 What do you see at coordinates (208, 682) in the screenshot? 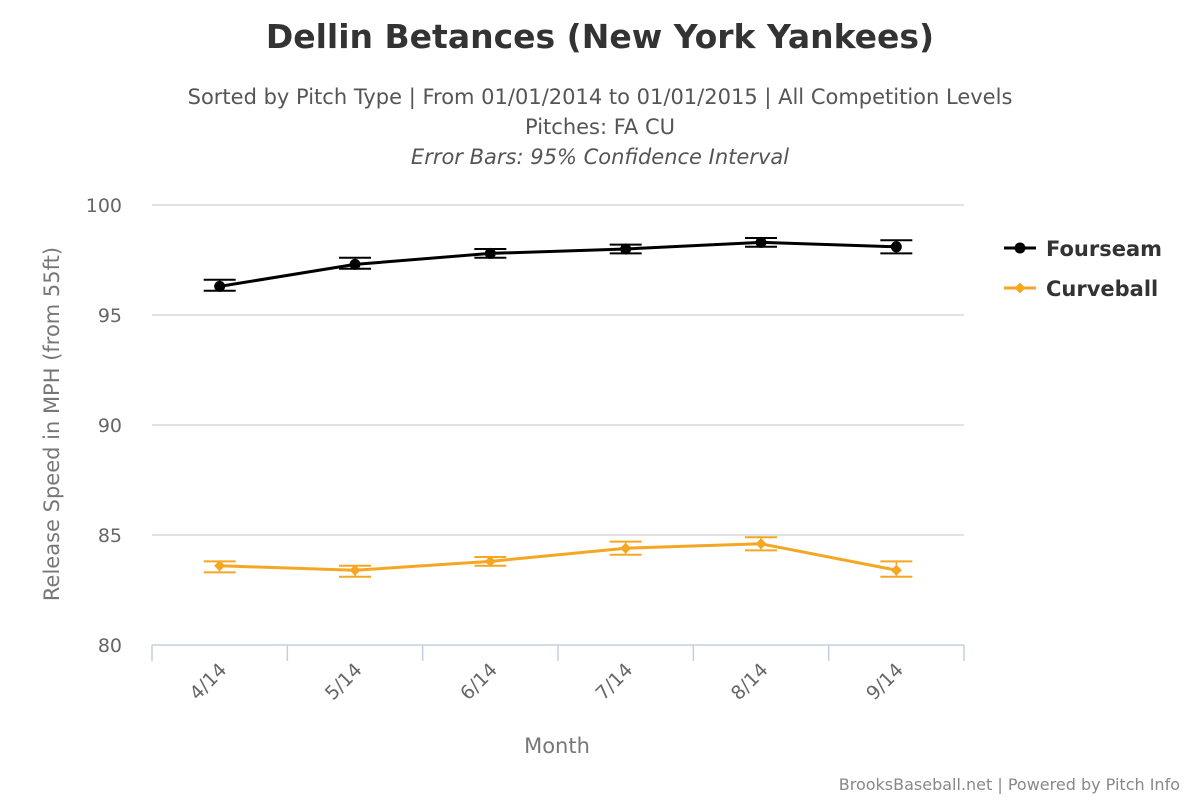
I see `x-tick-label: 4/14` at bounding box center [208, 682].